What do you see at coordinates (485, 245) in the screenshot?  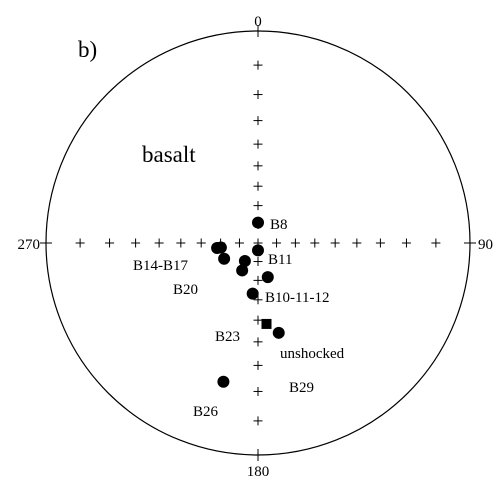 I see `east-label: 90` at bounding box center [485, 245].